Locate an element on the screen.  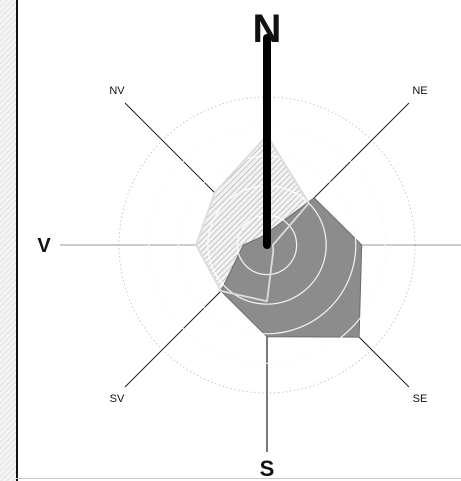
direction-label-n: N is located at coordinates (267, 29).